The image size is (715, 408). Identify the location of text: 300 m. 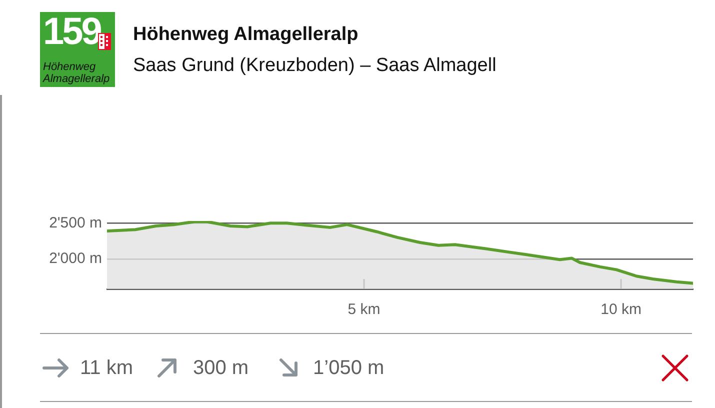
(221, 368).